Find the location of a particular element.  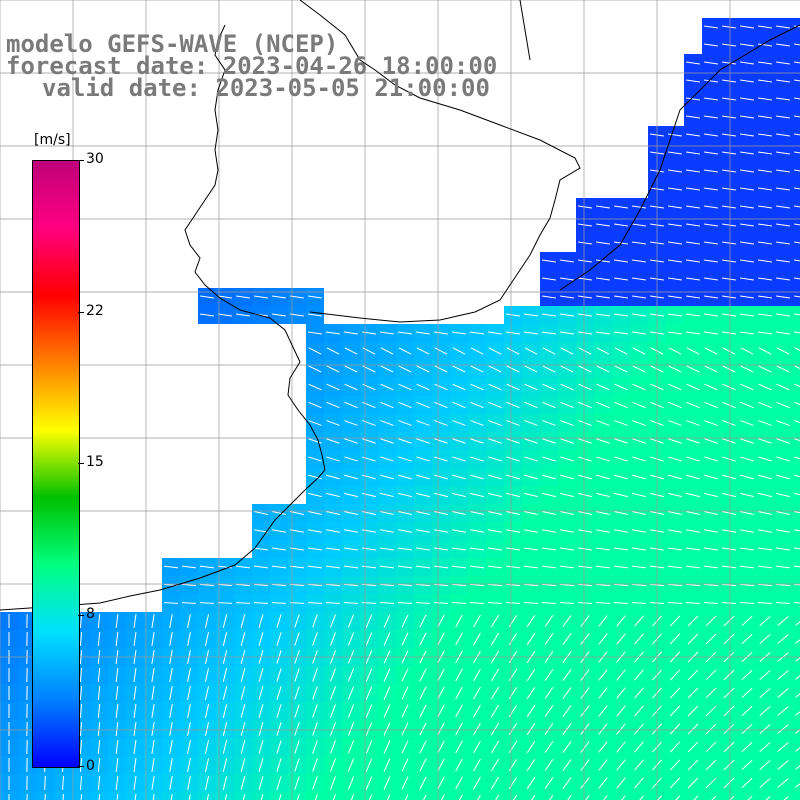

colorbar-units: [m/s] is located at coordinates (52, 140).